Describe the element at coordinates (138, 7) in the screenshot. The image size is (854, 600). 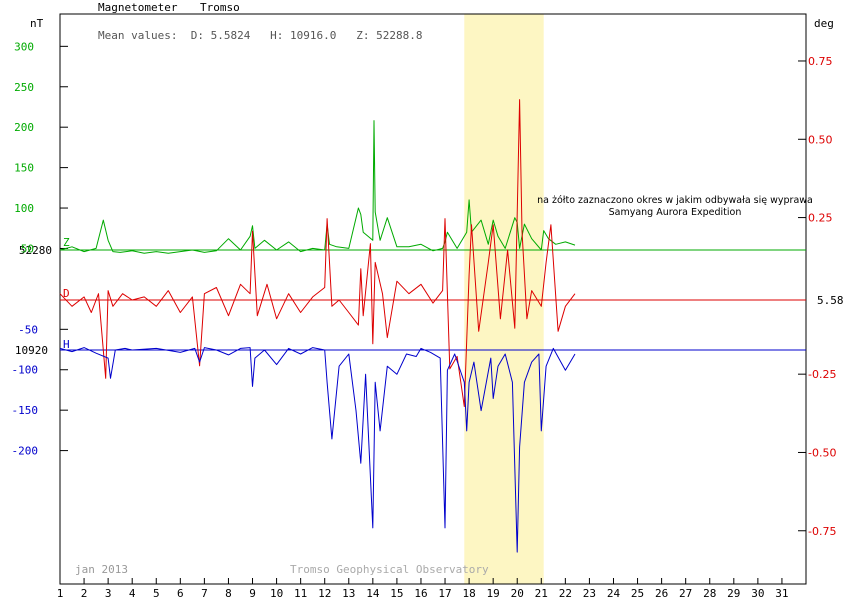
I see `instrument-title: Magnetometer` at that location.